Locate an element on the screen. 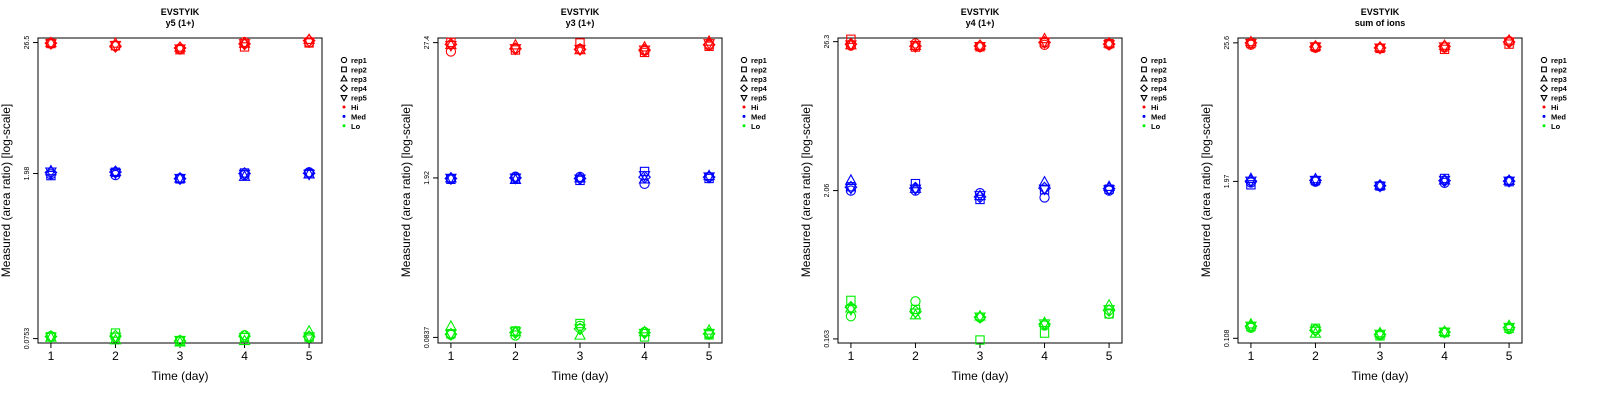 The image size is (1600, 405). y-tick-label: 26.5 is located at coordinates (27, 43).